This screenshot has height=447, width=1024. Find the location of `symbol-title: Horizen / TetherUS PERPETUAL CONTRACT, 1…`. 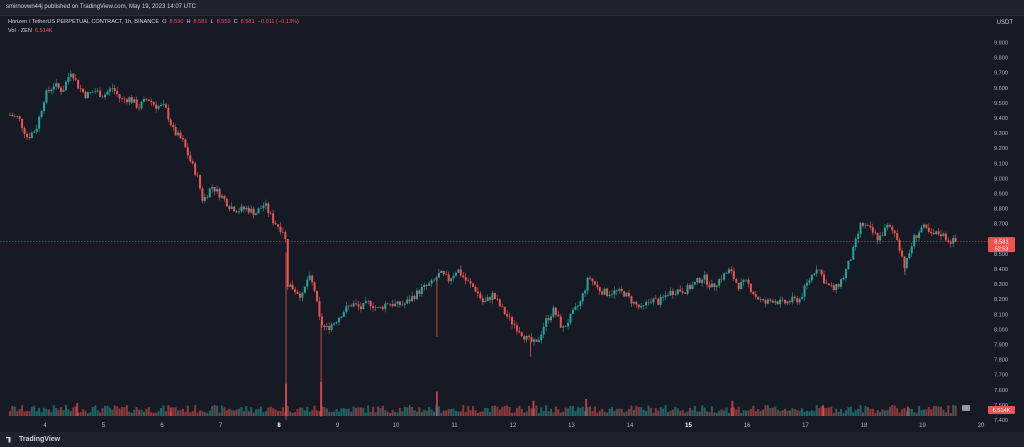

symbol-title: Horizen / TetherUS PERPETUAL CONTRACT, 1… is located at coordinates (84, 22).